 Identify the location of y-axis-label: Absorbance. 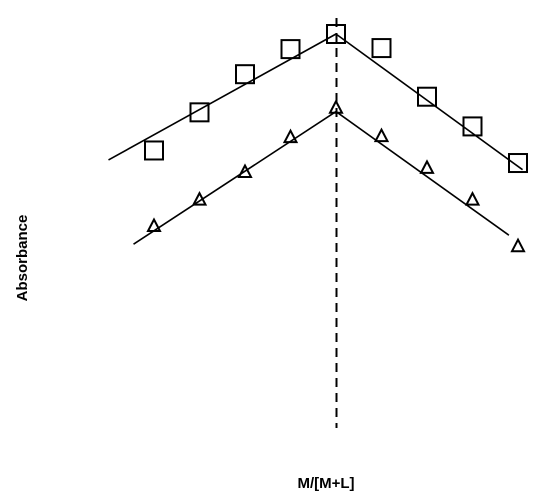
(22, 258).